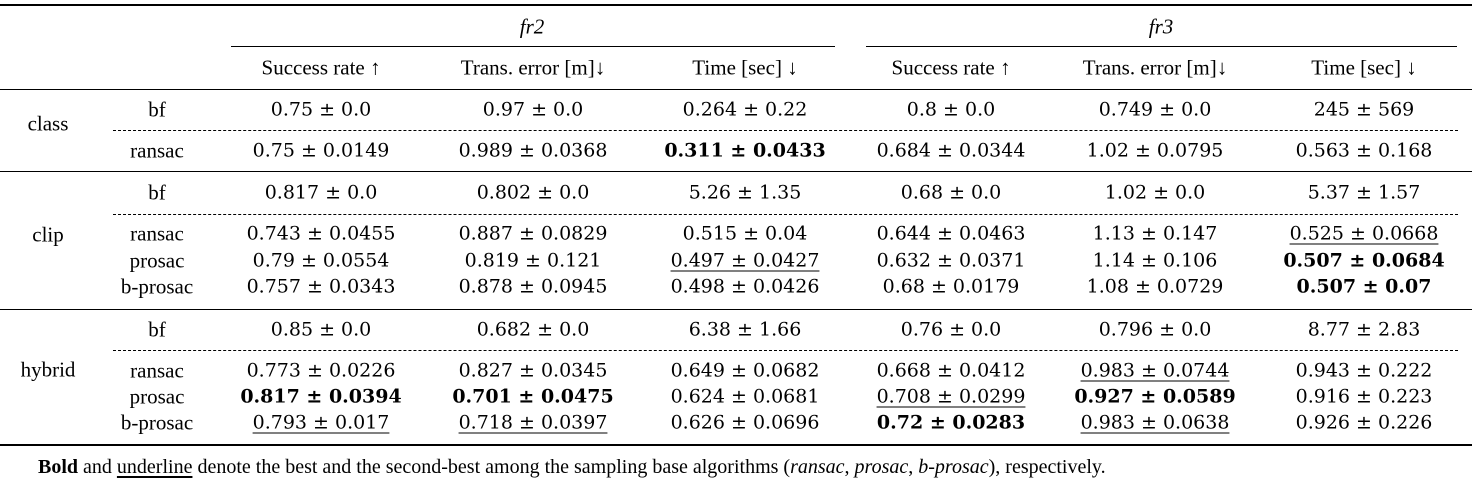 Image resolution: width=1472 pixels, height=484 pixels. I want to click on bf-separator-hybrid, so click(785, 350).